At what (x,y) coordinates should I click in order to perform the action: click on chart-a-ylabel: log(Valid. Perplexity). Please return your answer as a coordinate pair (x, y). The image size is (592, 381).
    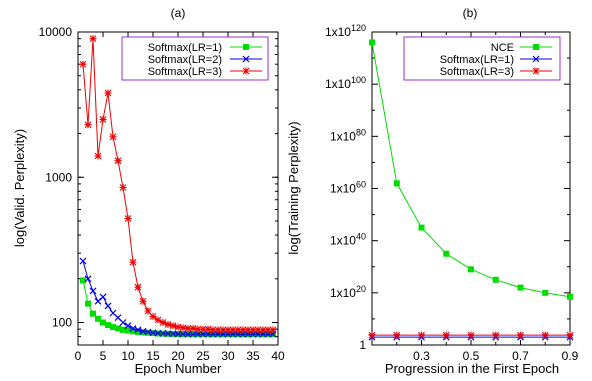
    Looking at the image, I should click on (19, 188).